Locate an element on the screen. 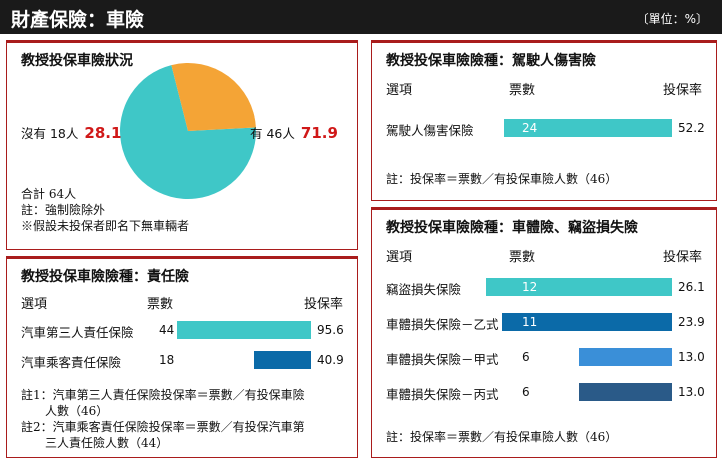 Image resolution: width=722 pixels, height=464 pixels. row-rate: 52.2 is located at coordinates (691, 128).